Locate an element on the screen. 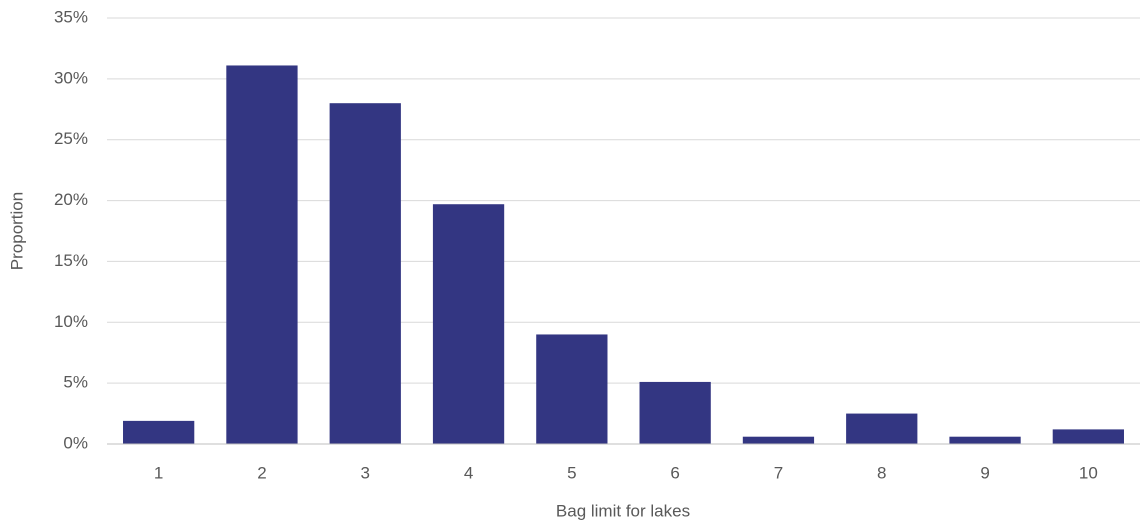  x-tick-label: 9 is located at coordinates (984, 472).